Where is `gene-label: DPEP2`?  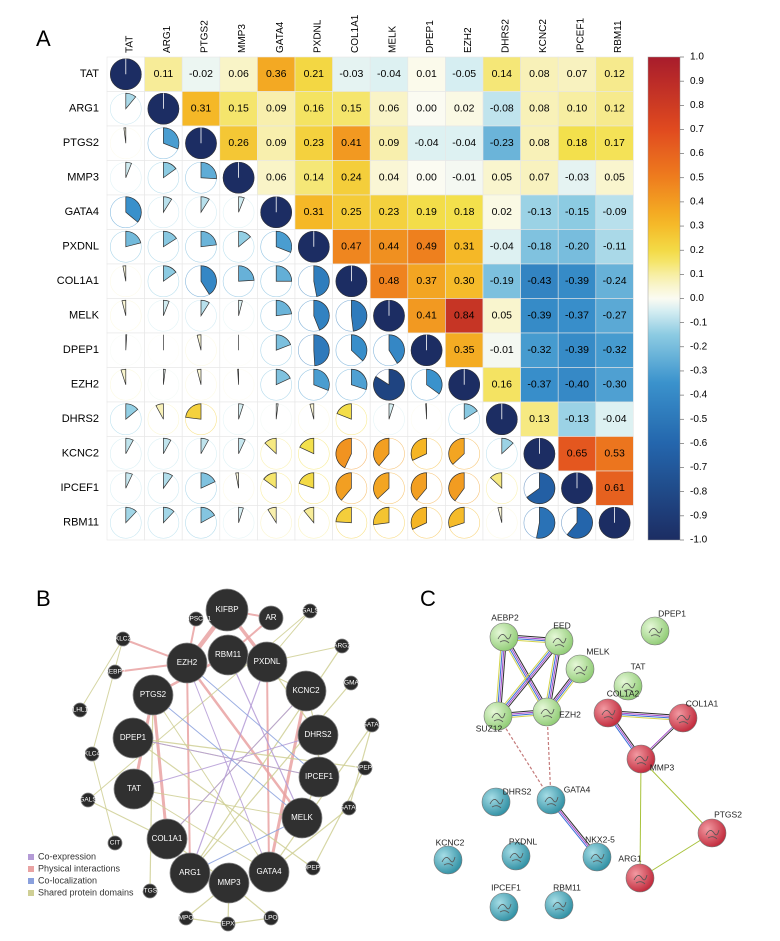 gene-label: DPEP2 is located at coordinates (313, 868).